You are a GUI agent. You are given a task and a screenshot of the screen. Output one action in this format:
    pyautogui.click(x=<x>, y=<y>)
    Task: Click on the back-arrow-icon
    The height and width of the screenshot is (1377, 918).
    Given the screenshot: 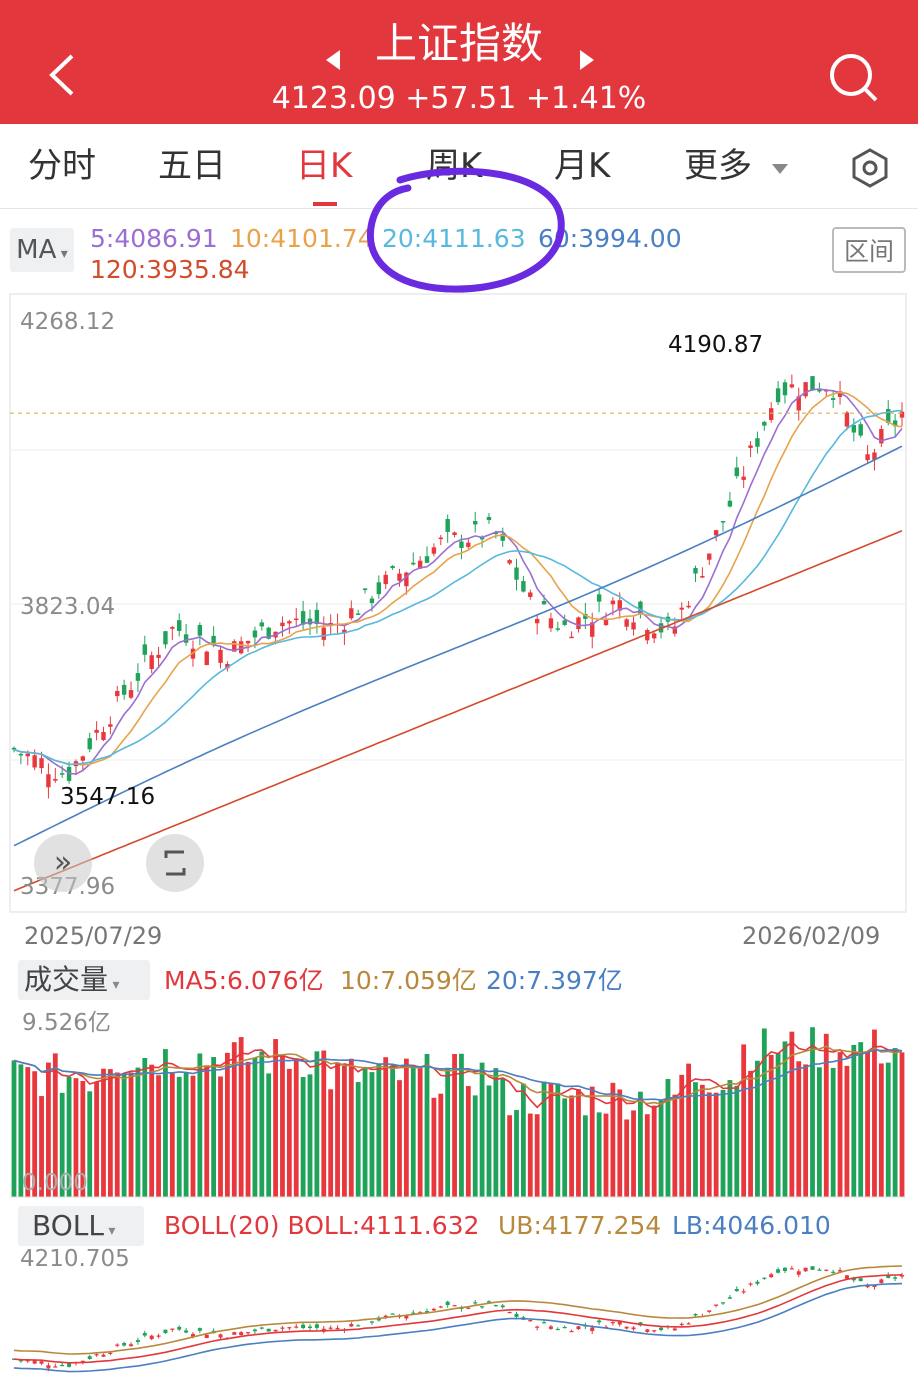 What is the action you would take?
    pyautogui.click(x=62, y=75)
    